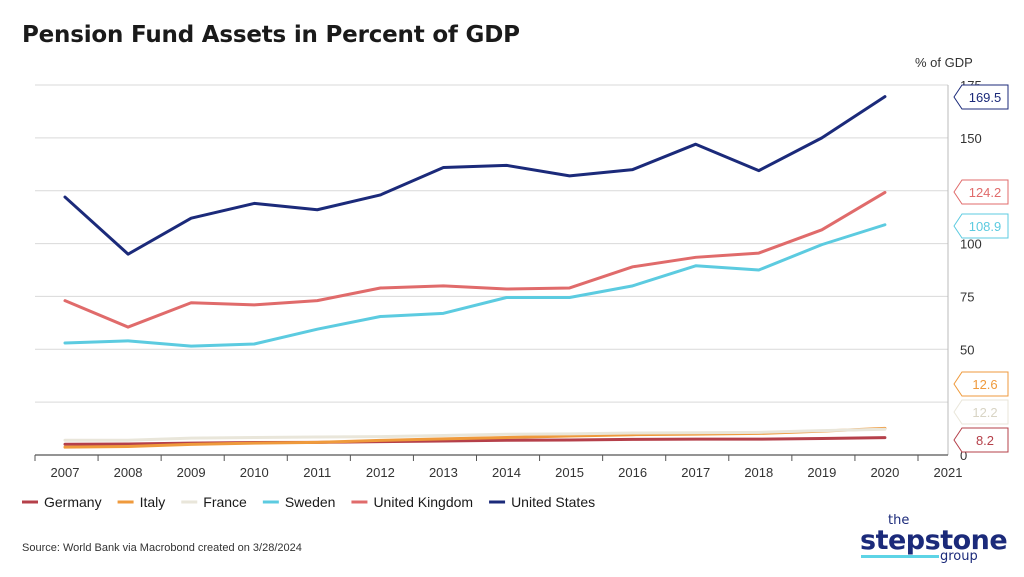  Describe the element at coordinates (380, 472) in the screenshot. I see `x-tick-label: 2012` at that location.